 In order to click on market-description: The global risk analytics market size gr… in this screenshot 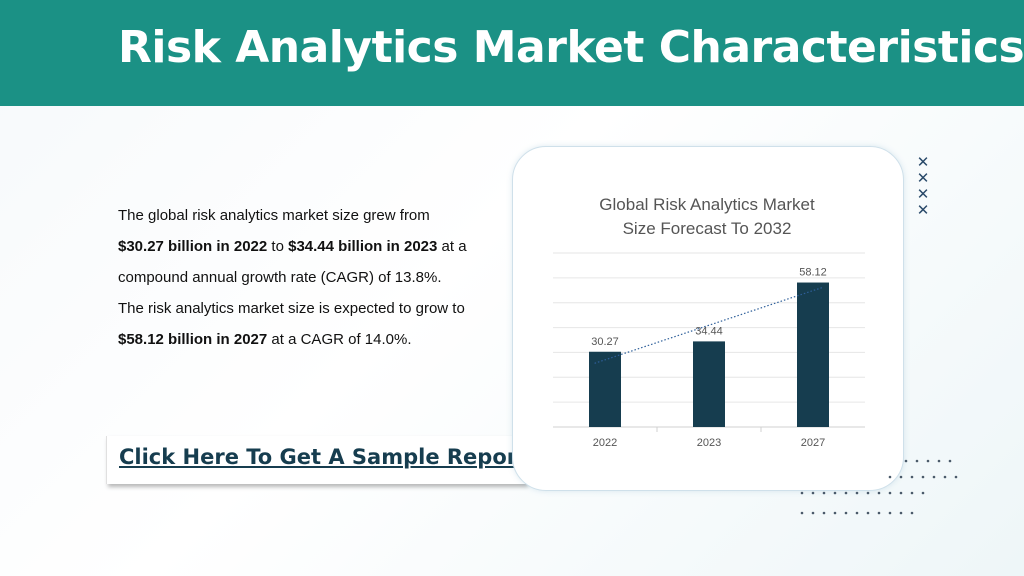, I will do `click(293, 277)`.